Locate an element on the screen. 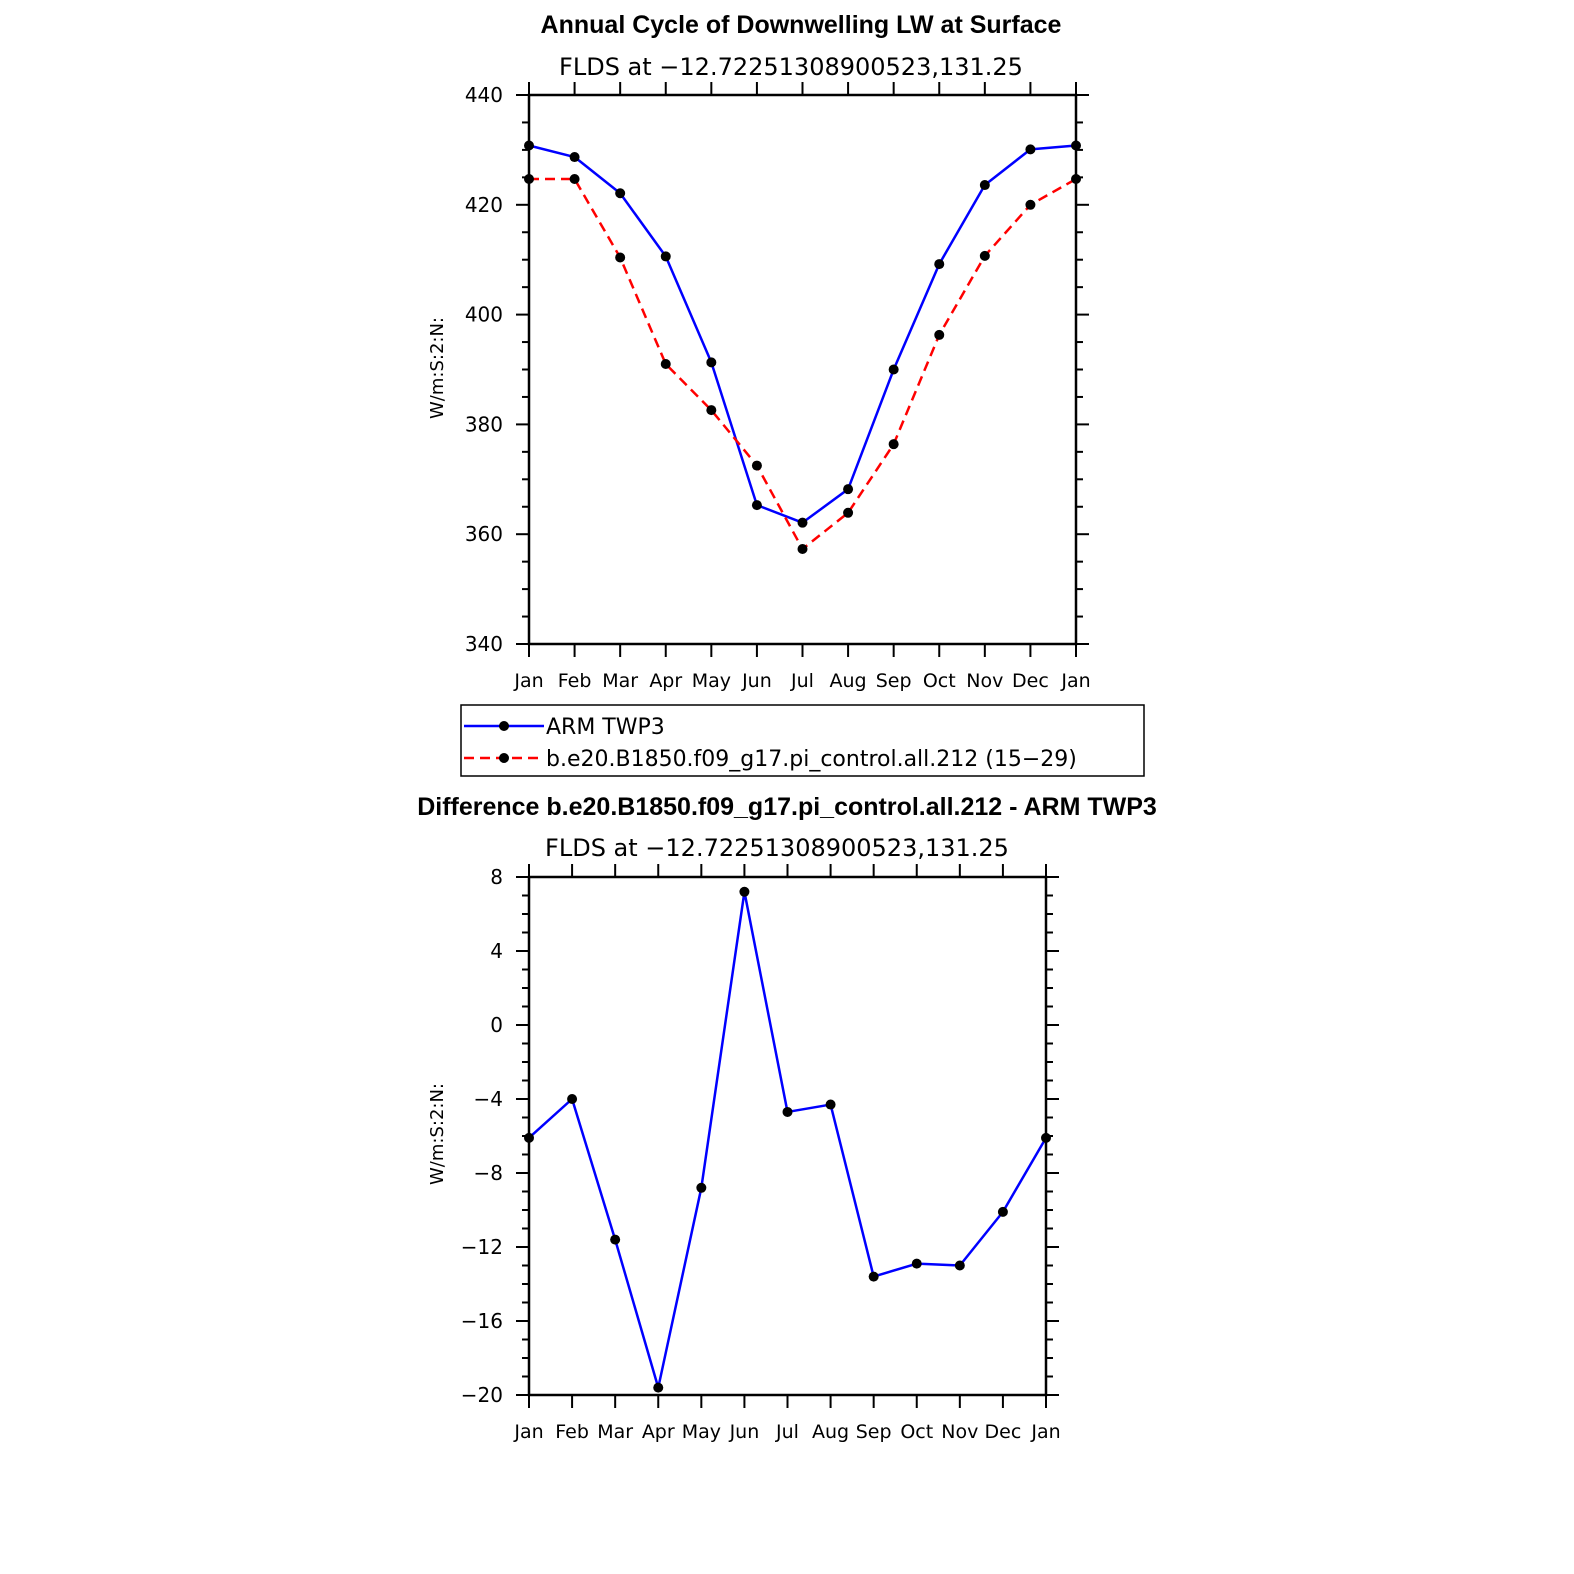 The image size is (1574, 1574). top-chart-ytick-label: 340 is located at coordinates (484, 644).